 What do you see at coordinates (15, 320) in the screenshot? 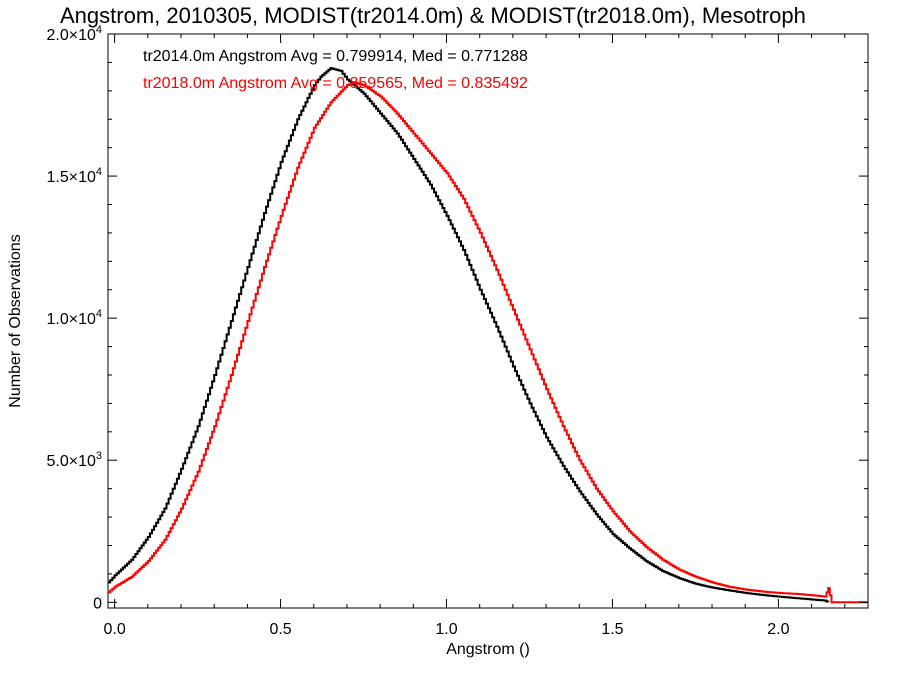
I see `y-axis-label: Number of Observations` at bounding box center [15, 320].